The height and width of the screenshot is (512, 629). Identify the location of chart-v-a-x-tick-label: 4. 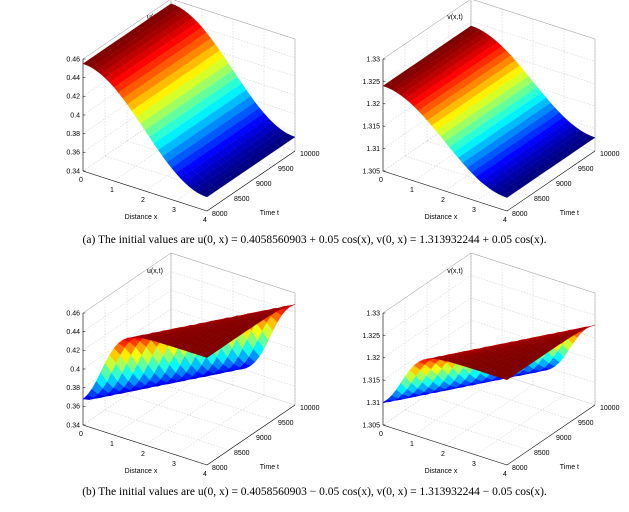
(505, 220).